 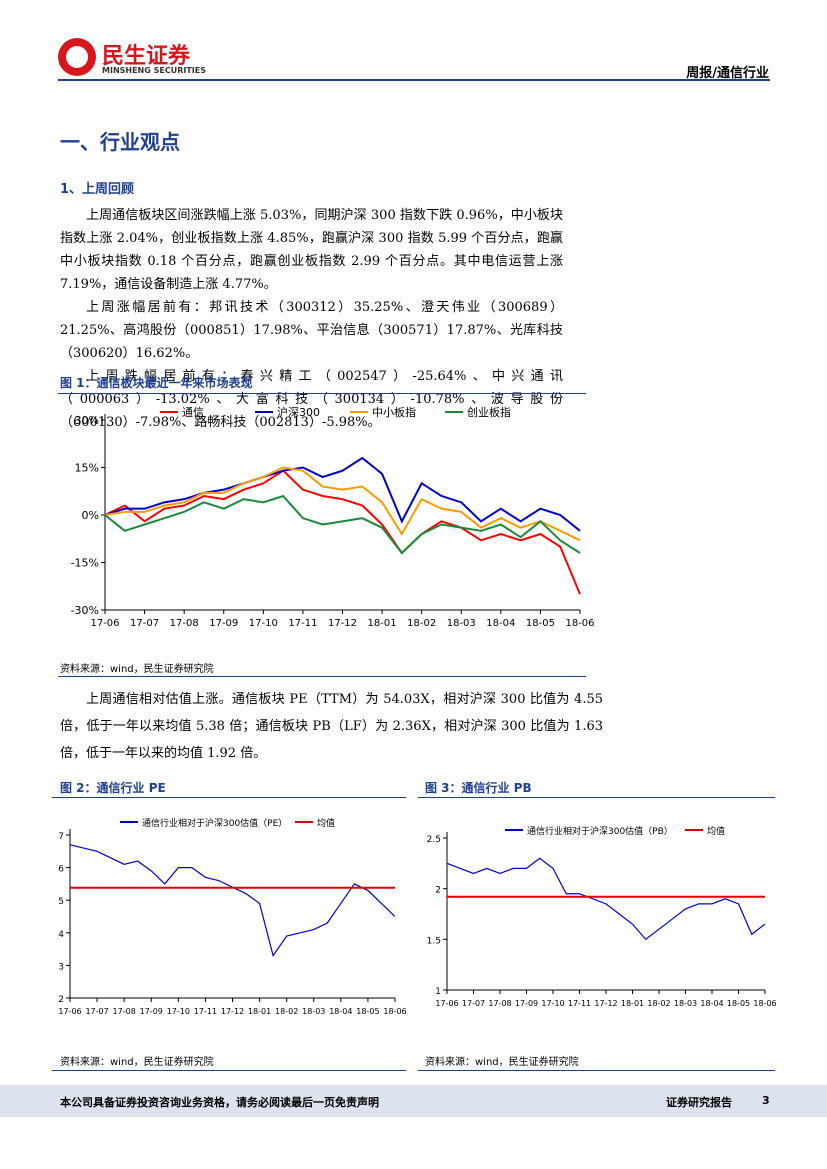 I want to click on legend-label: 通信, so click(x=193, y=412).